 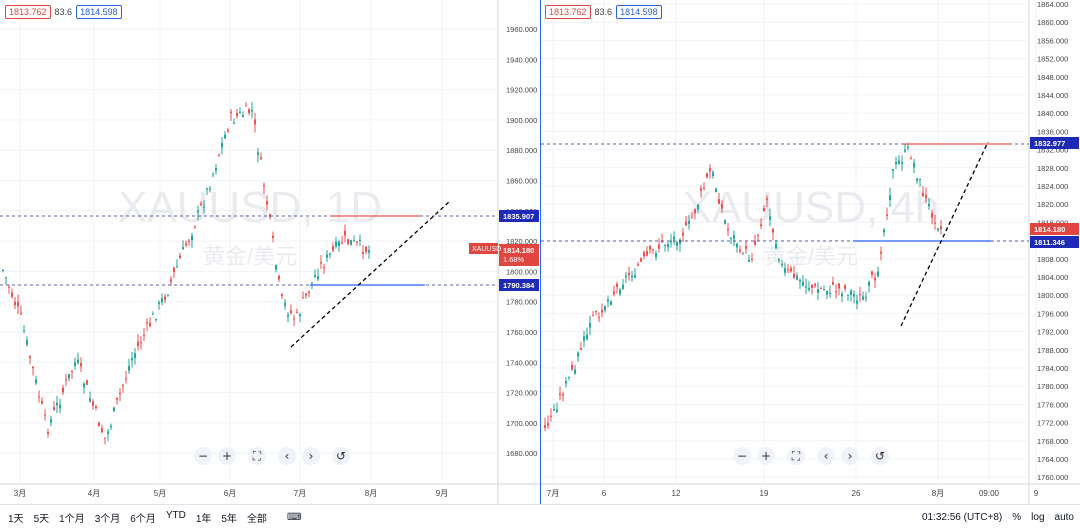 I want to click on price-tick-label: 1840.000, so click(x=1052, y=113).